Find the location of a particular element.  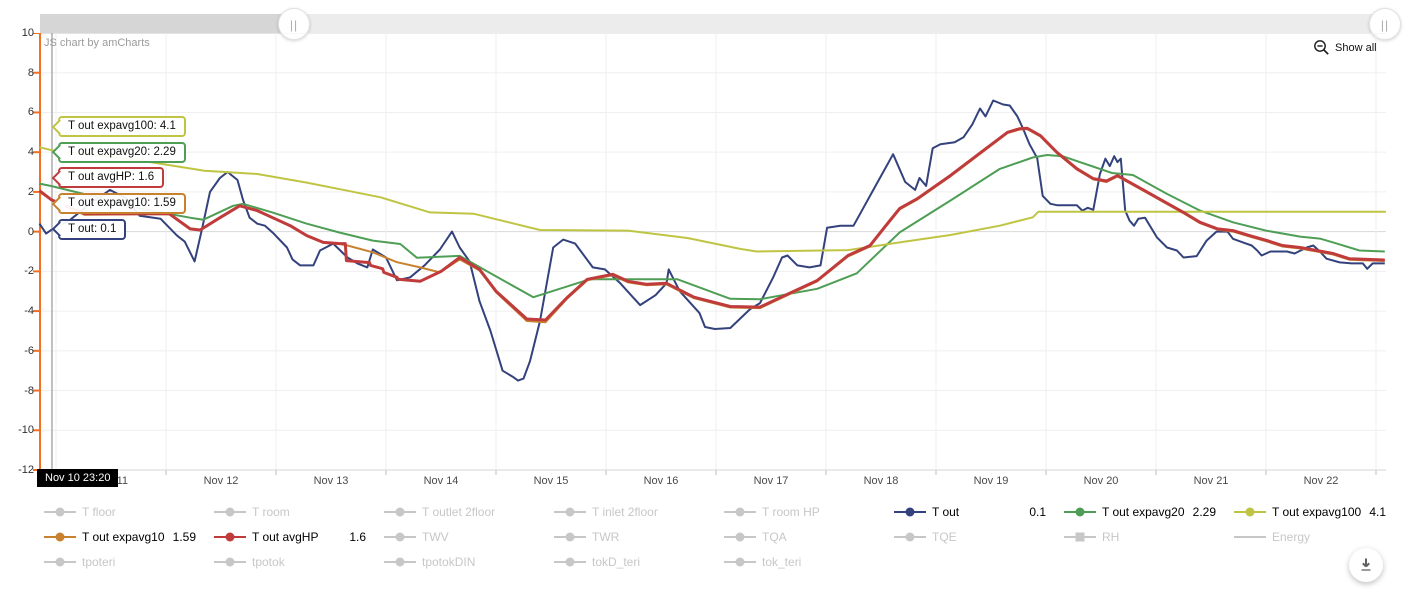

scrollbar-right-handle: || is located at coordinates (1385, 24).